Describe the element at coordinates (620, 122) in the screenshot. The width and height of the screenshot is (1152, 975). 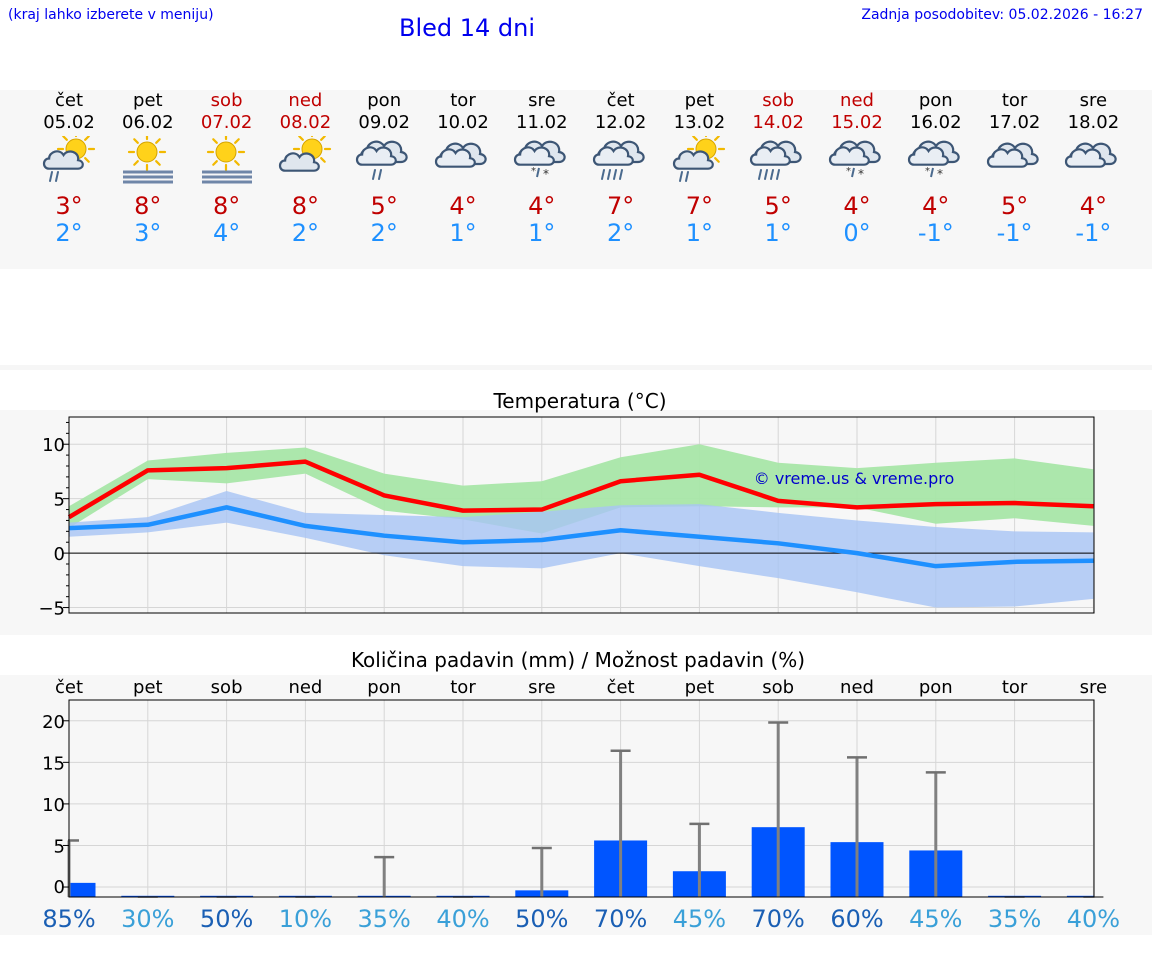
I see `day-date: 12.02` at that location.